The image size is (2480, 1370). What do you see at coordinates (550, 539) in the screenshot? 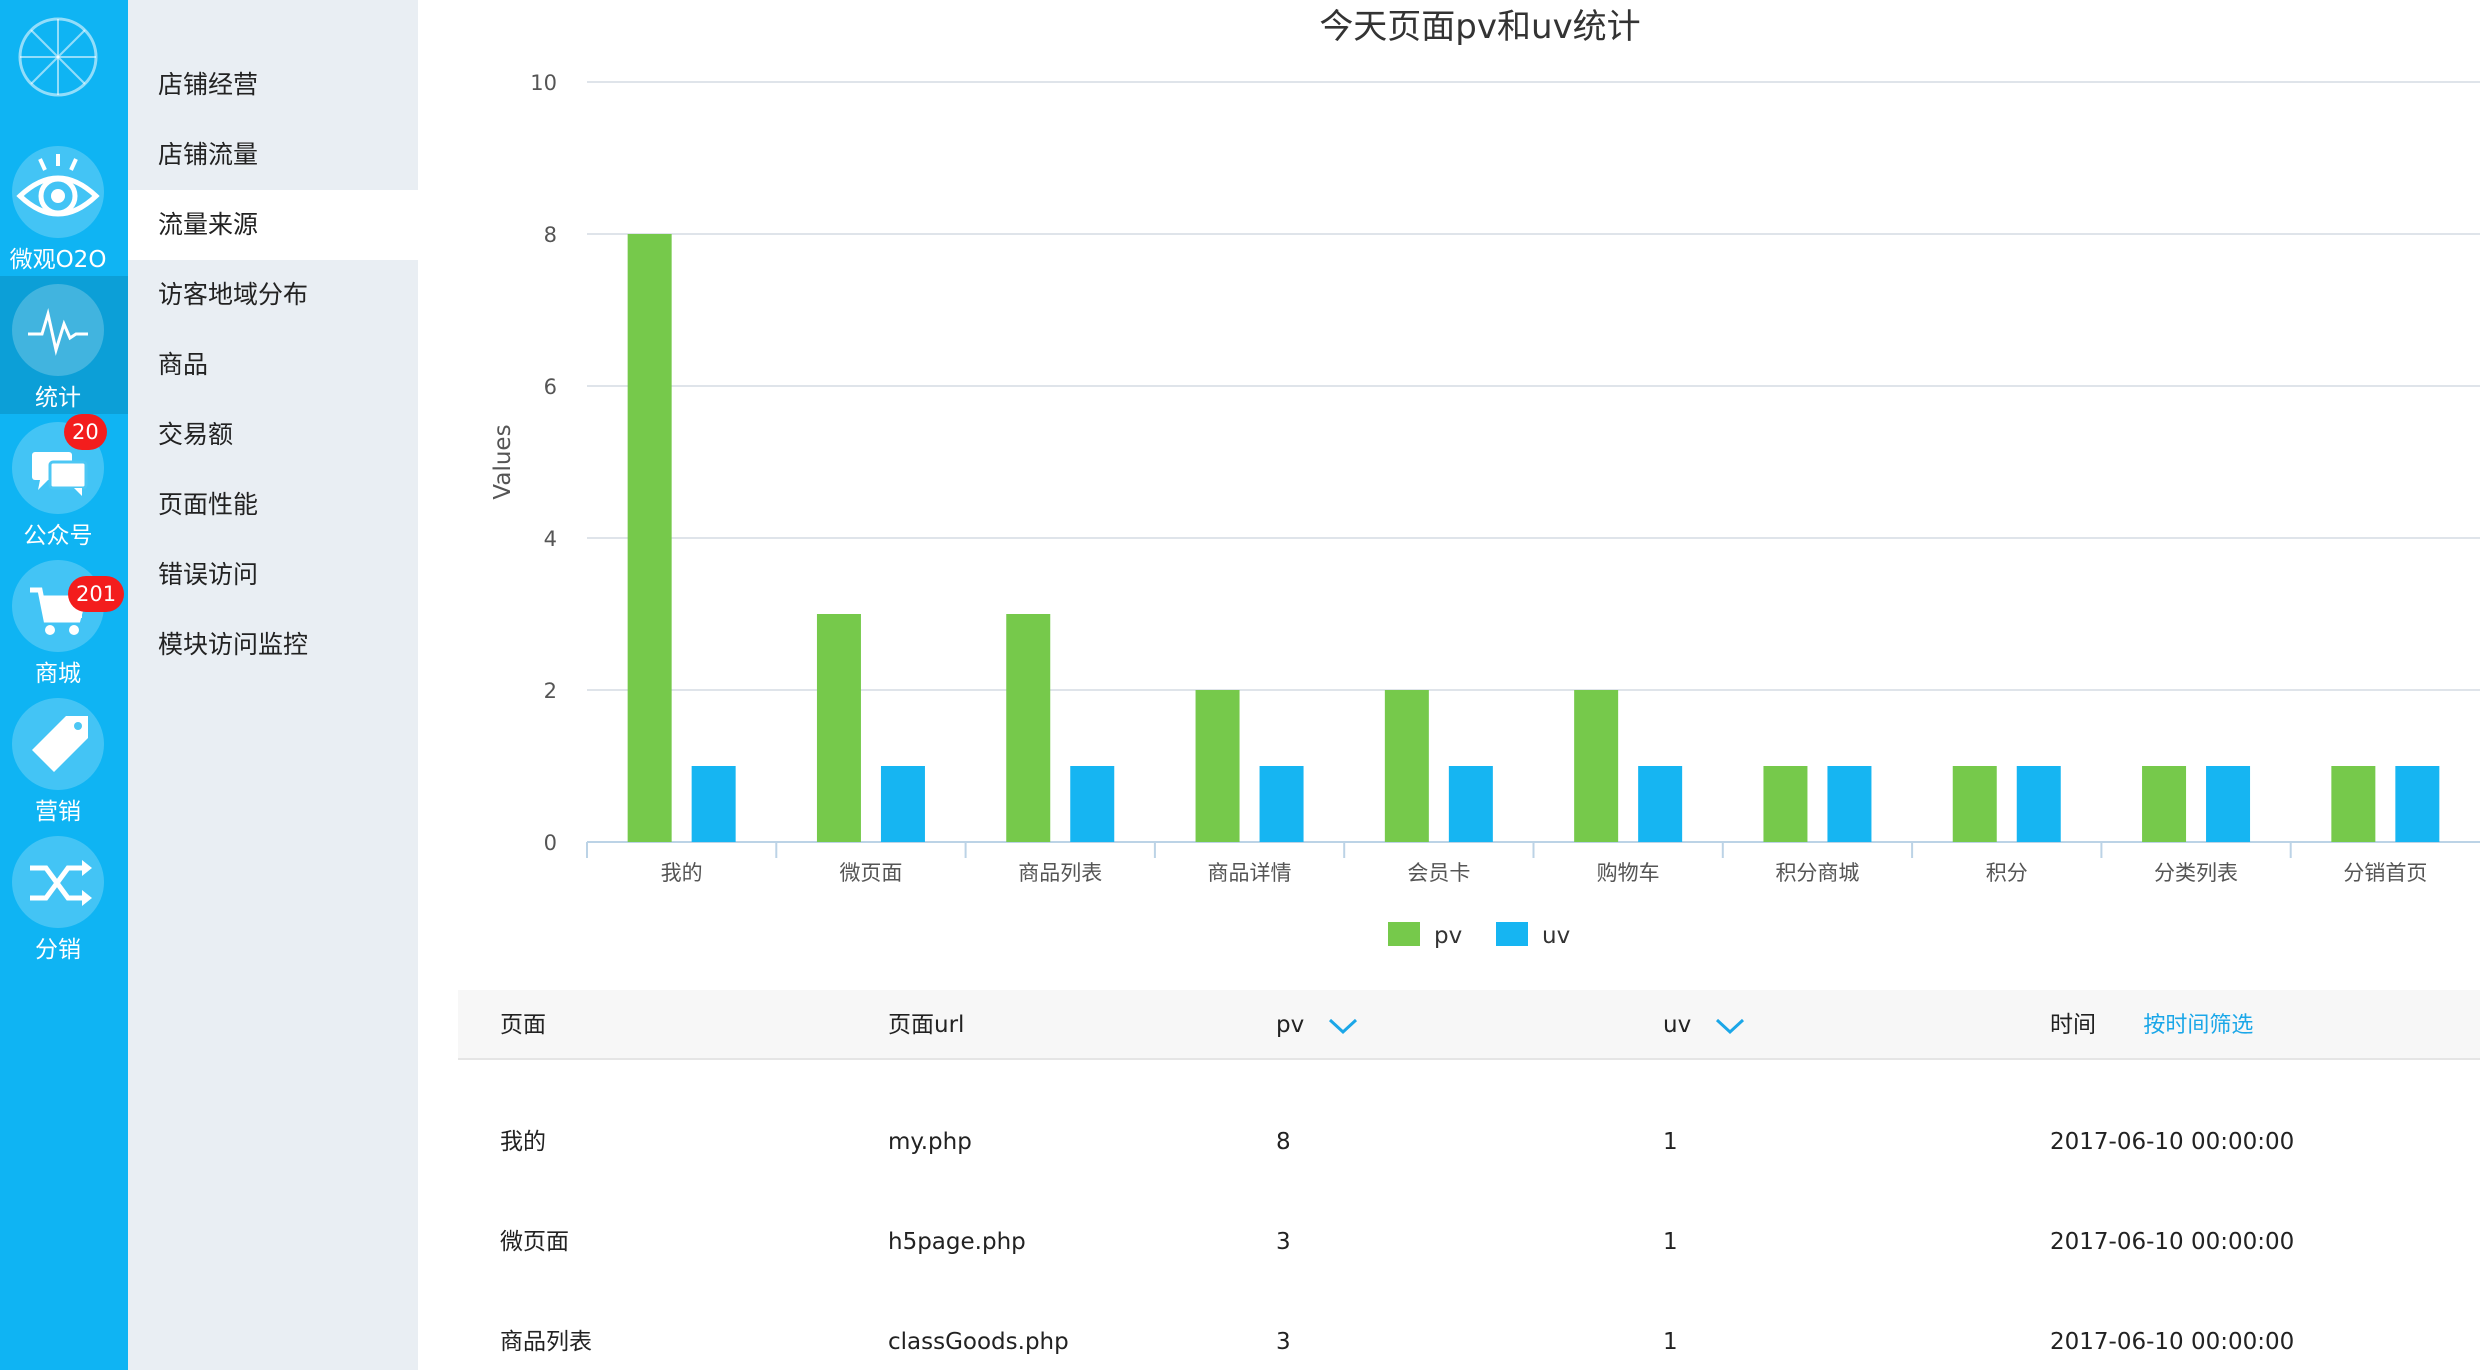
I see `y-tick-label: 4` at bounding box center [550, 539].